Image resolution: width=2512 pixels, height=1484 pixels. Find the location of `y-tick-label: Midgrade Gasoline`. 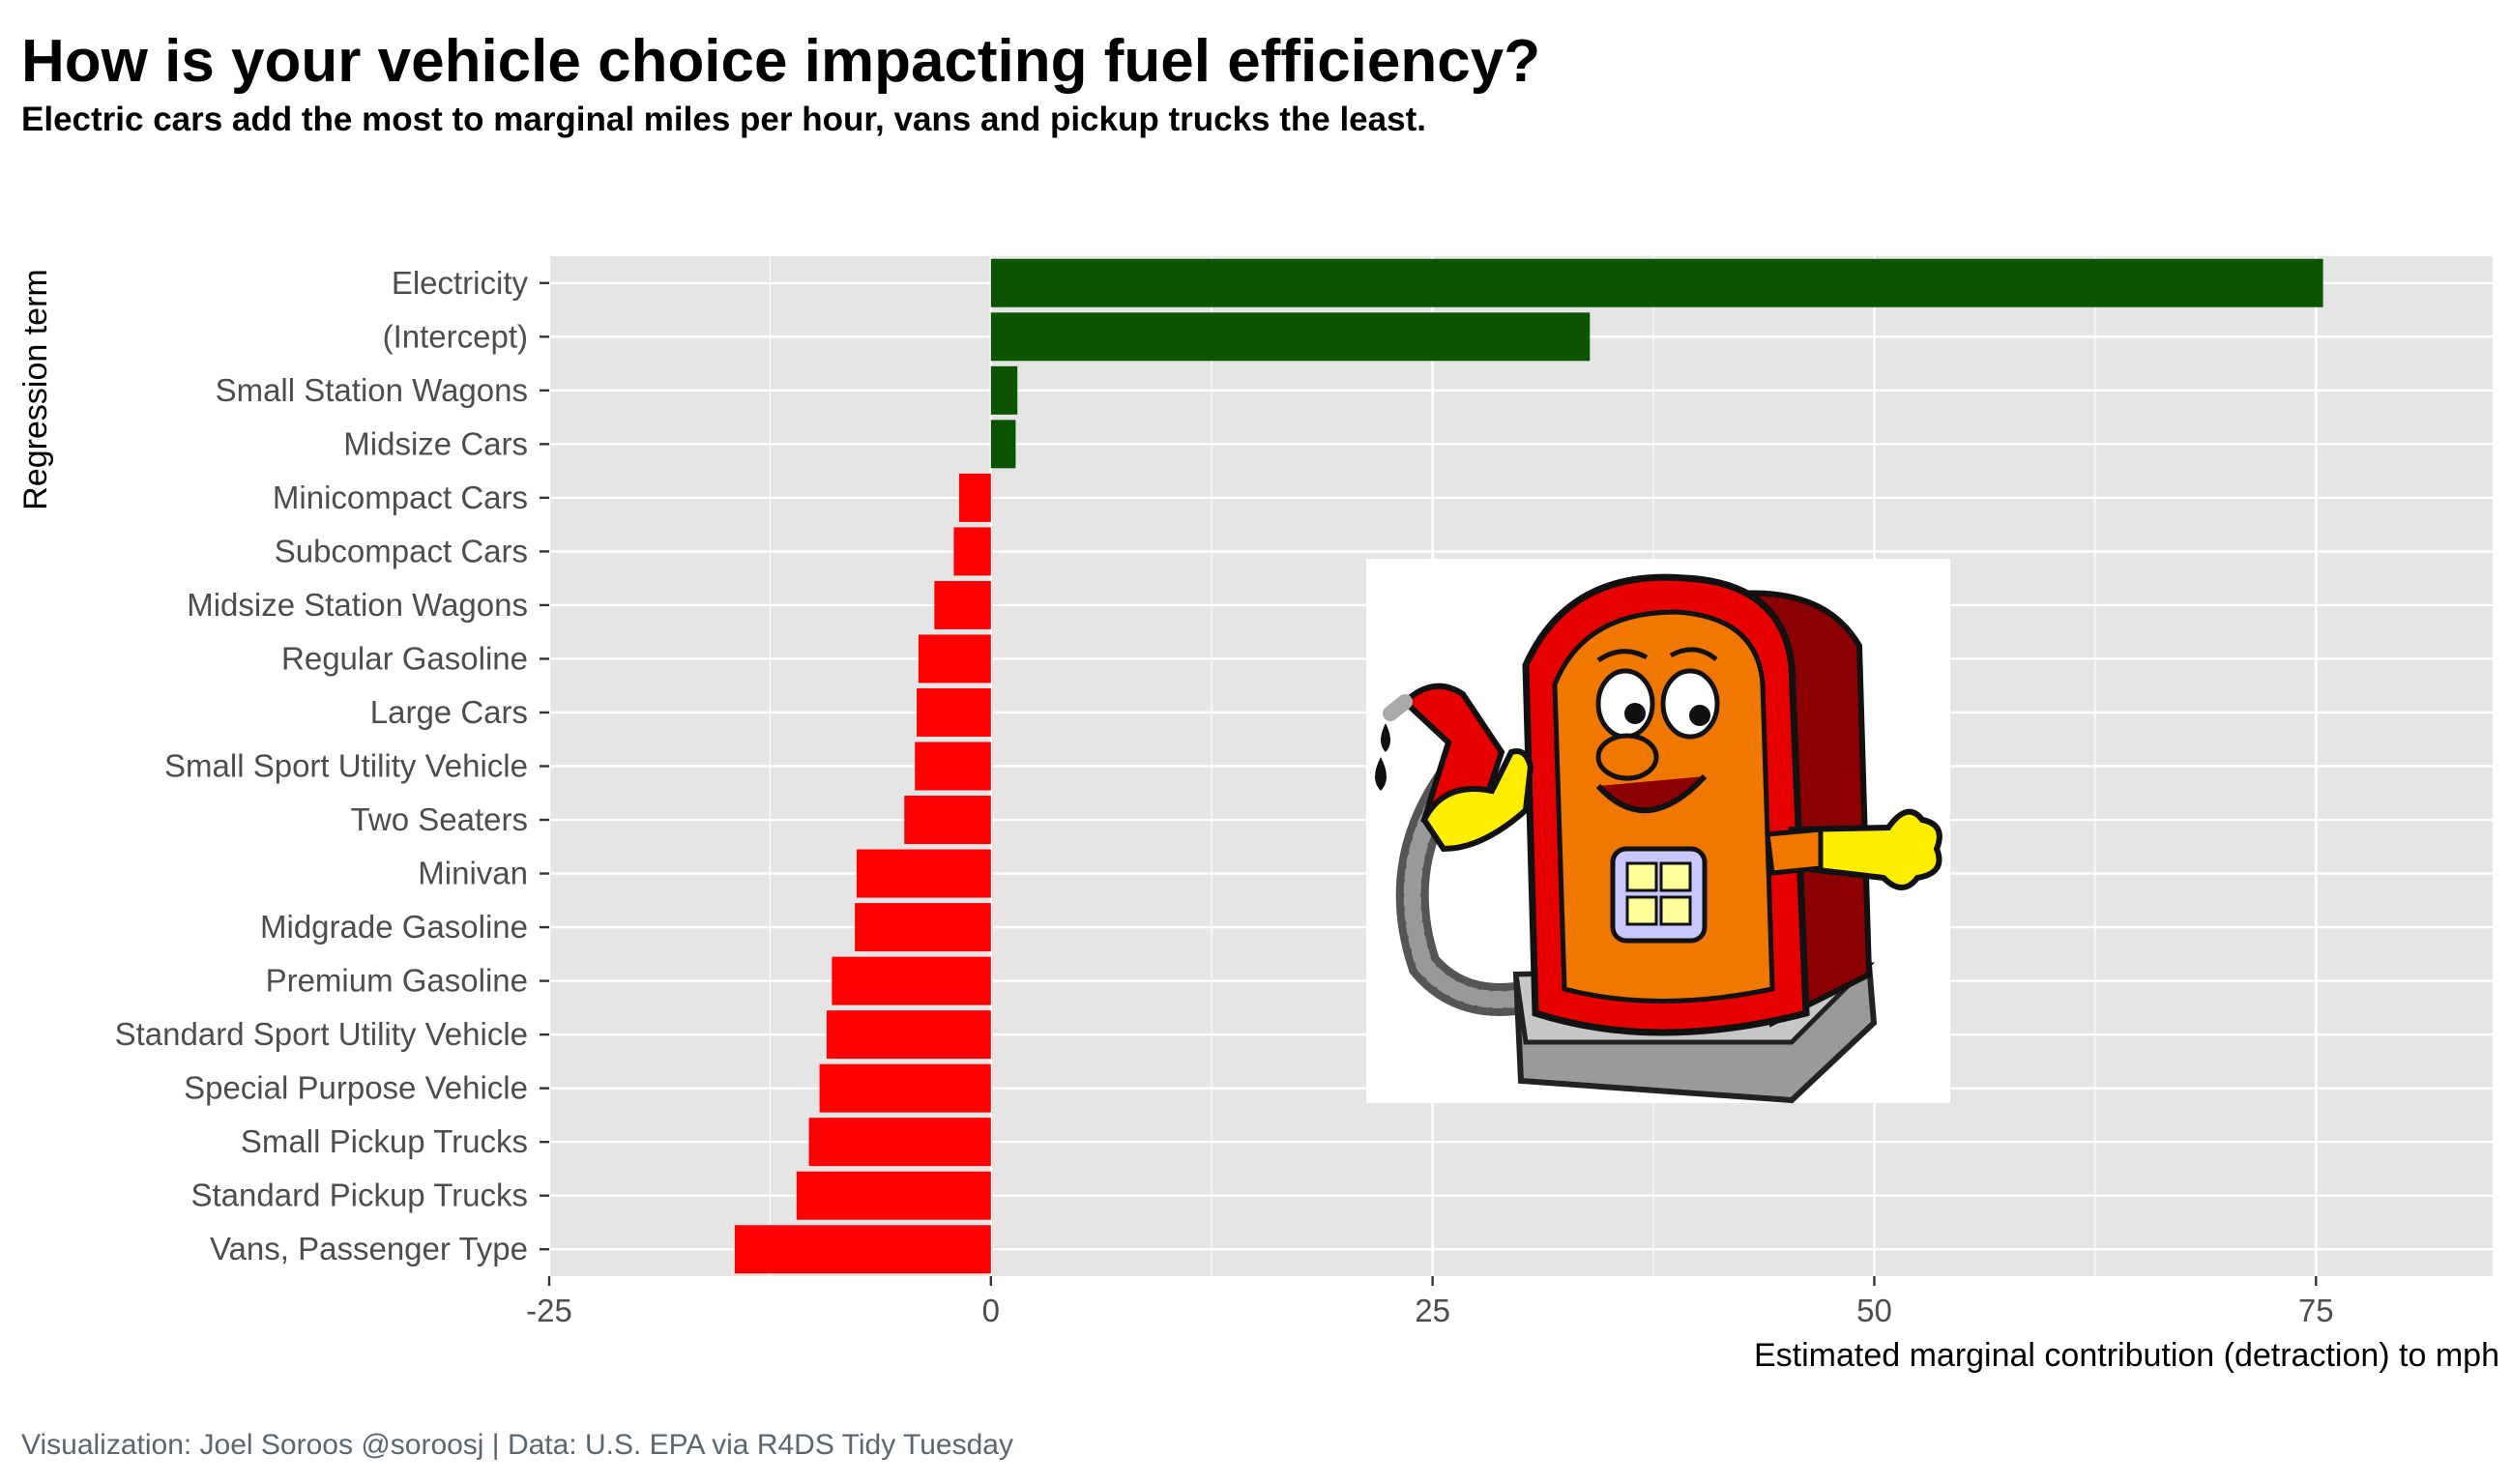

y-tick-label: Midgrade Gasoline is located at coordinates (394, 927).